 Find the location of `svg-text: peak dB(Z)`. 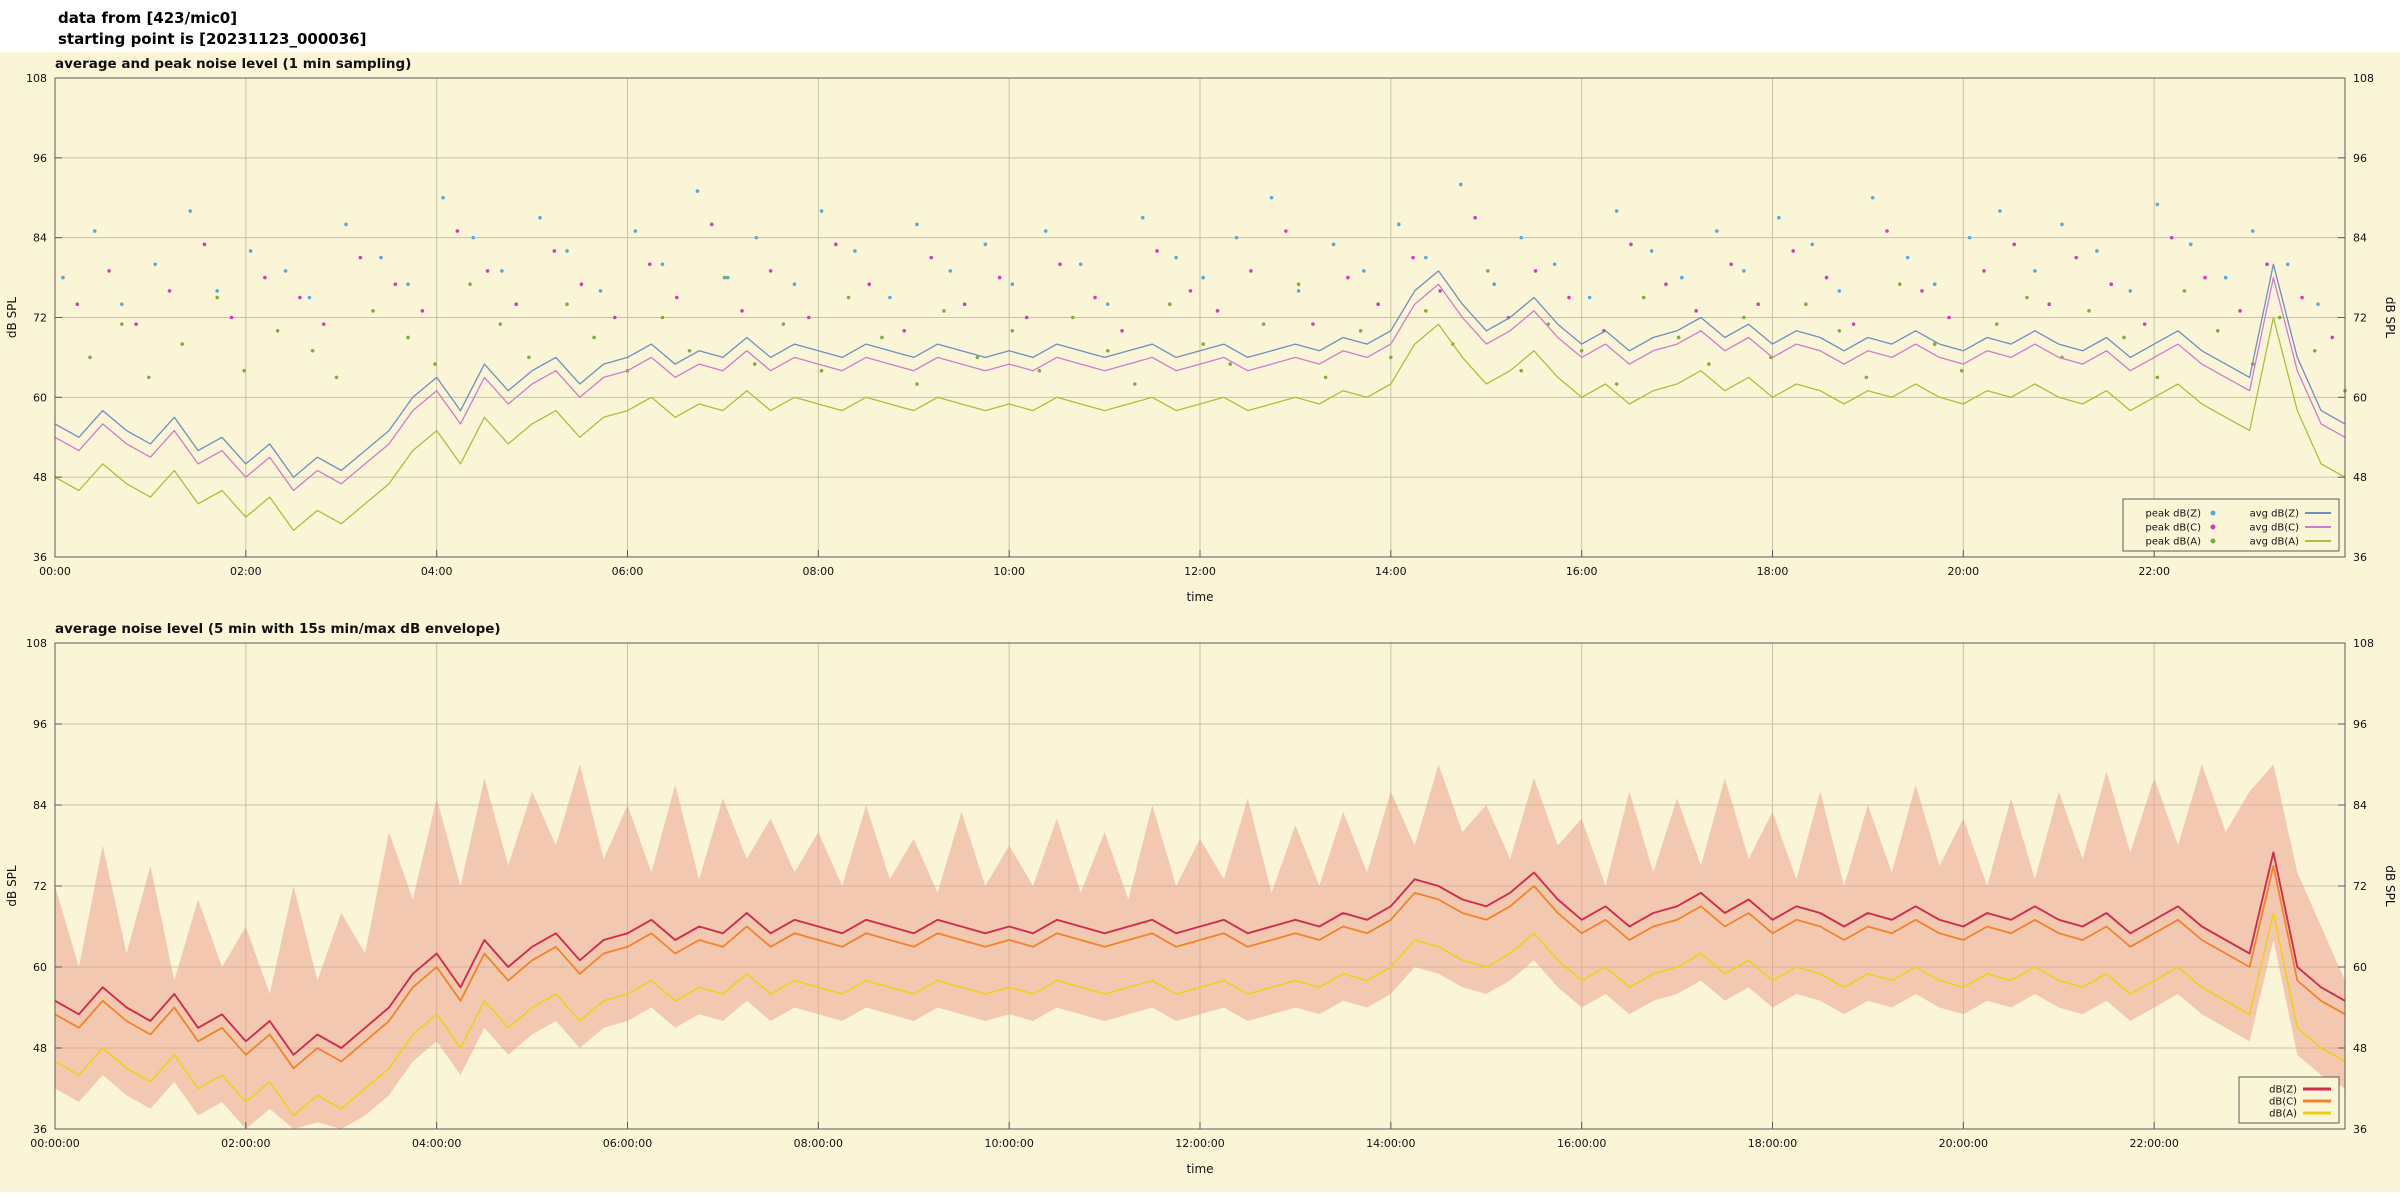

svg-text: peak dB(Z) is located at coordinates (2174, 514).